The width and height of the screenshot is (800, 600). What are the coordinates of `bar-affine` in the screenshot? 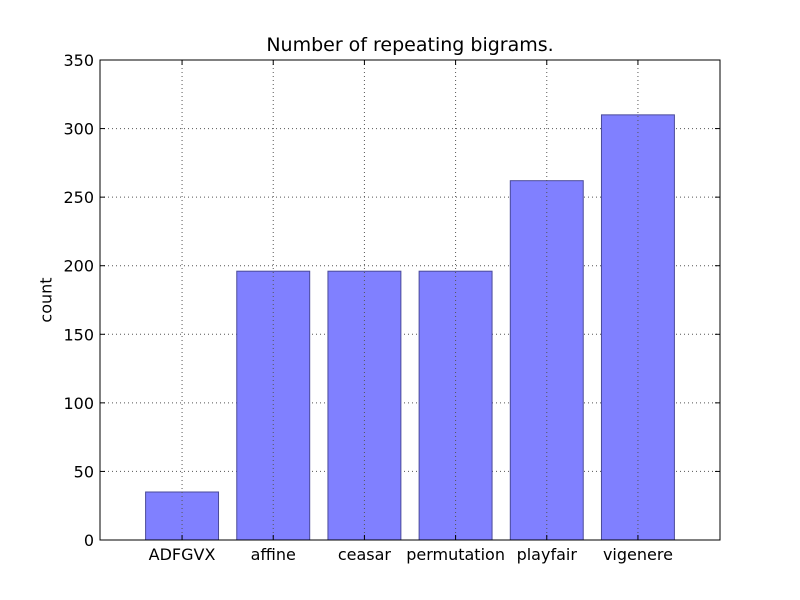 It's located at (273, 405).